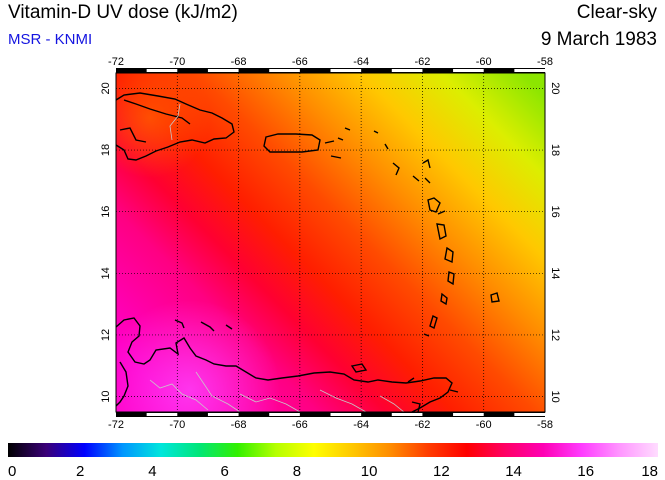 The image size is (665, 480). What do you see at coordinates (292, 143) in the screenshot?
I see `puerto-rico-coast` at bounding box center [292, 143].